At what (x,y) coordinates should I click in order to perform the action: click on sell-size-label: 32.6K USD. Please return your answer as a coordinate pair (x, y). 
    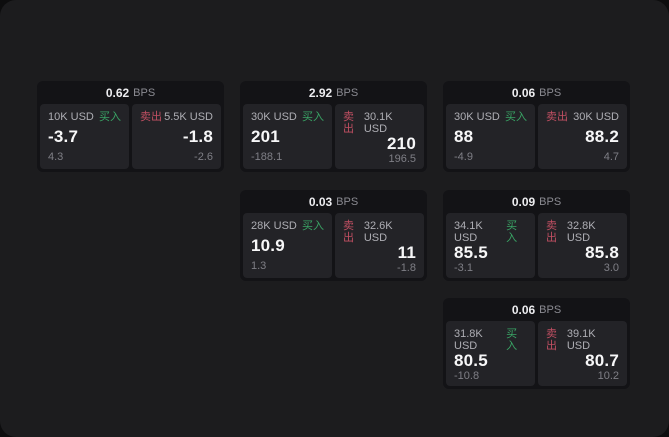
    Looking at the image, I should click on (378, 232).